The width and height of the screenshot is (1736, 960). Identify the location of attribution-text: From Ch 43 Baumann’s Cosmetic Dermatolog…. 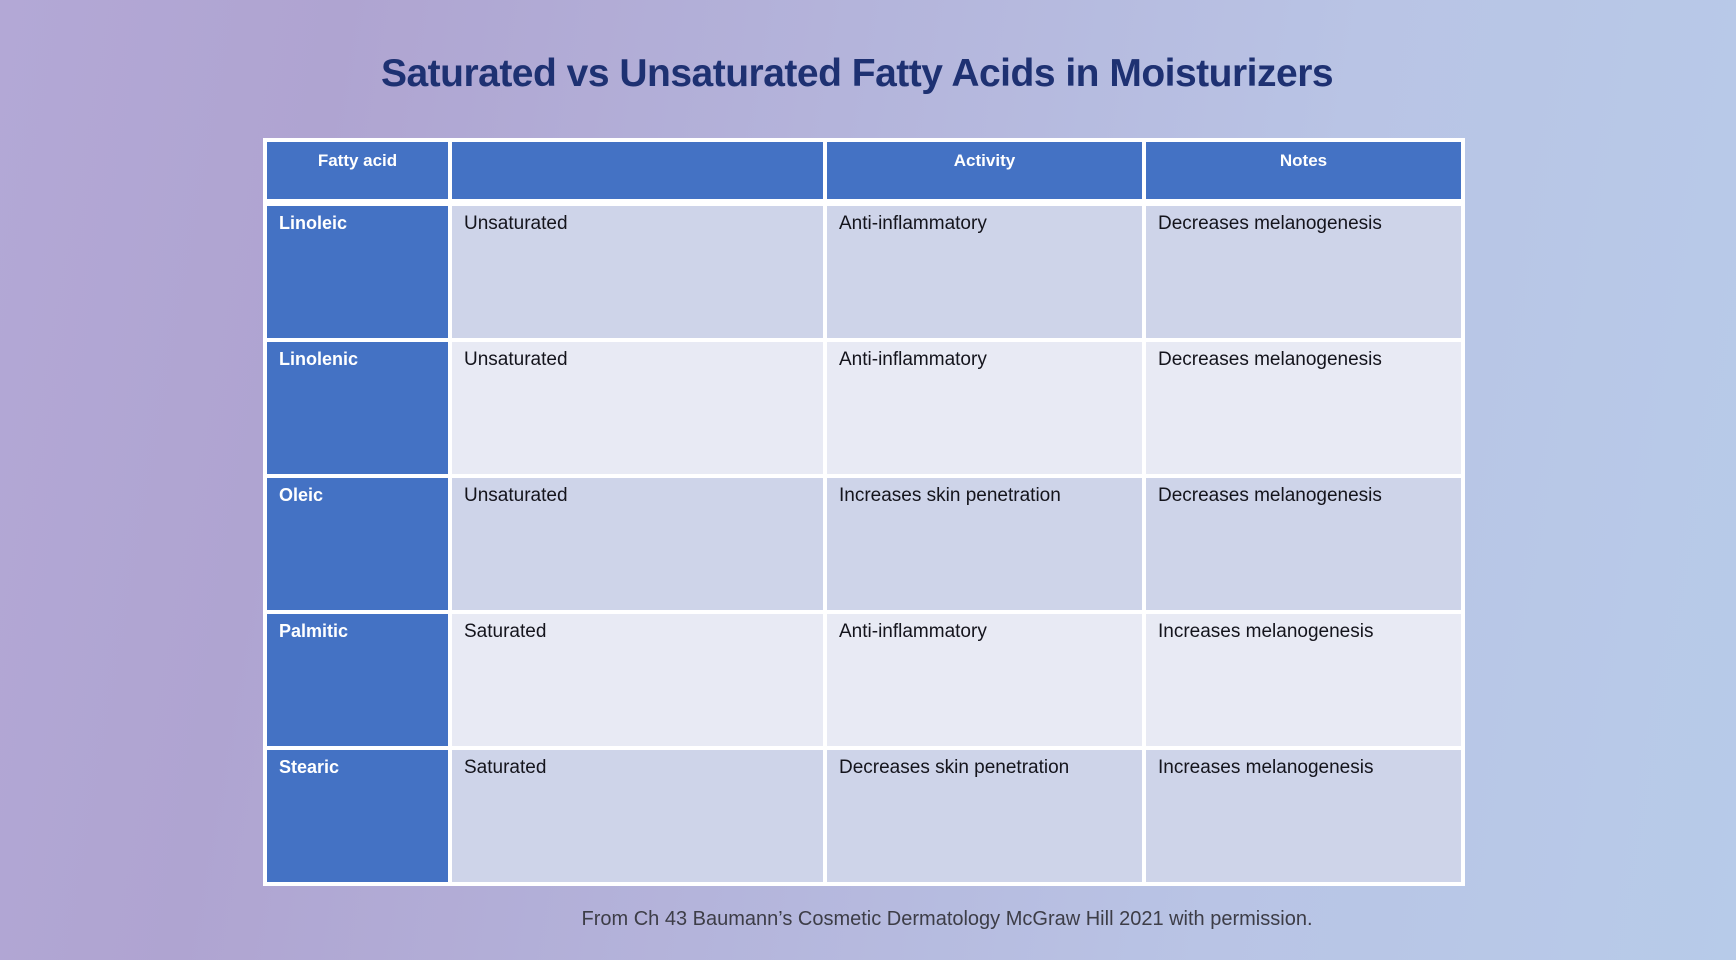
(947, 919).